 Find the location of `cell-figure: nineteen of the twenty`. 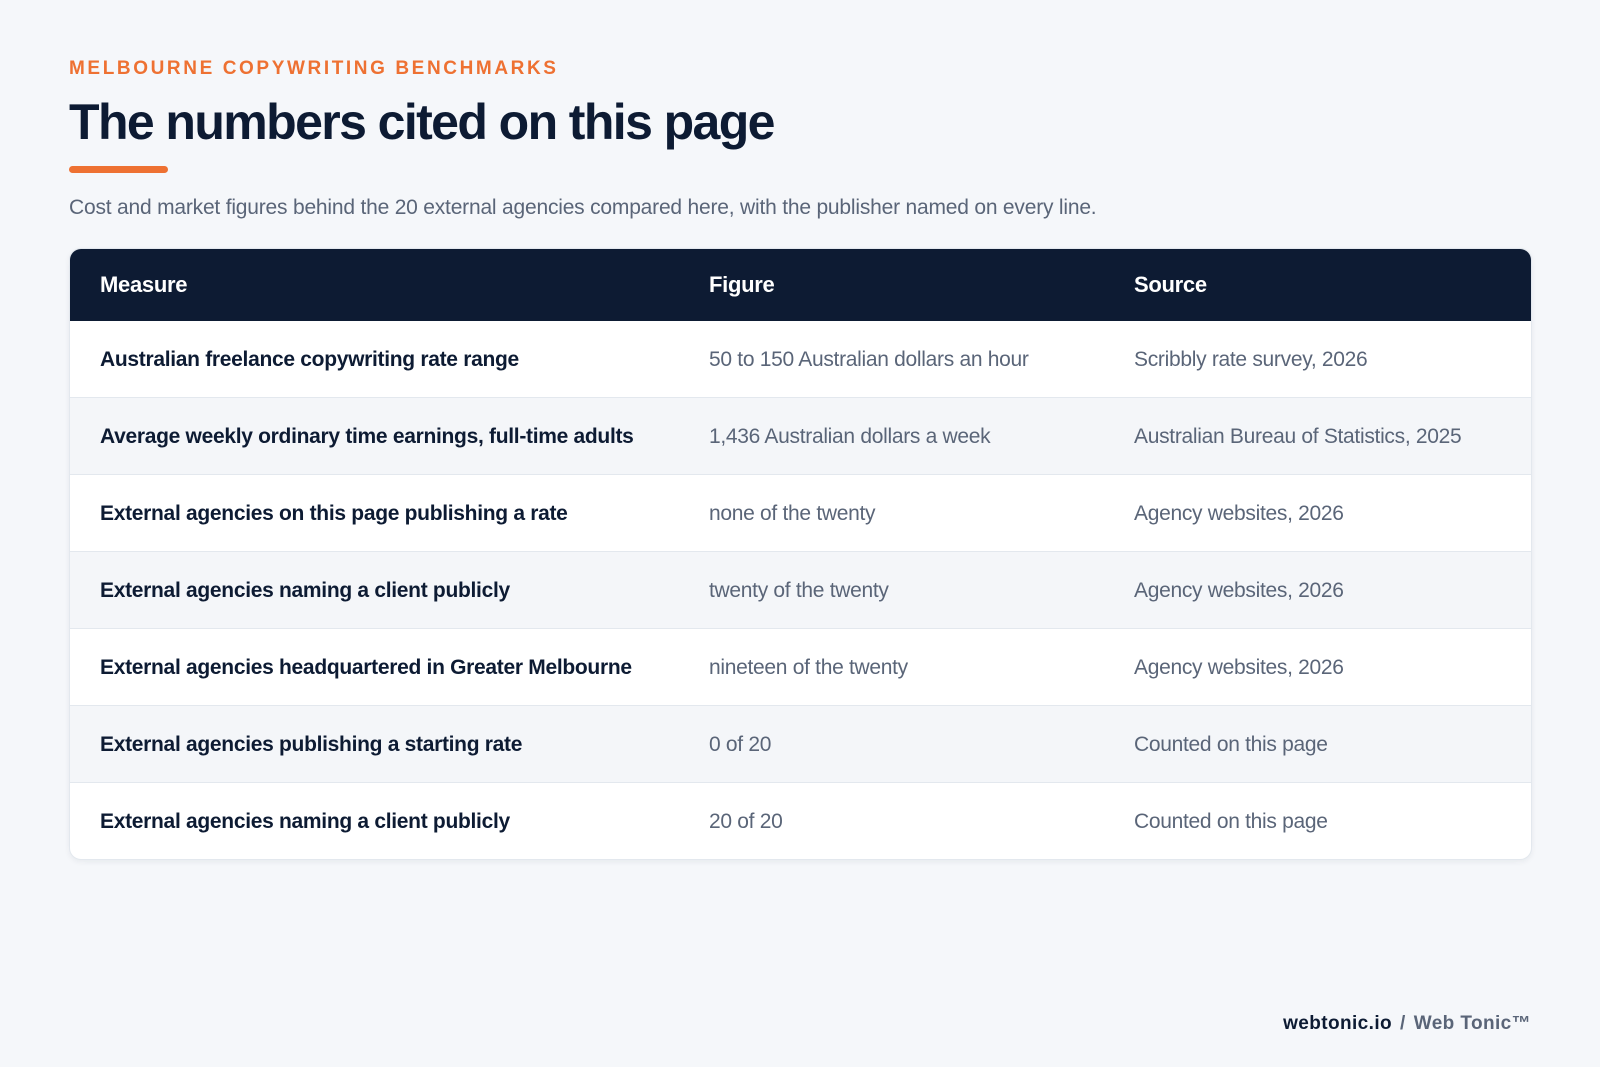

cell-figure: nineteen of the twenty is located at coordinates (808, 667).